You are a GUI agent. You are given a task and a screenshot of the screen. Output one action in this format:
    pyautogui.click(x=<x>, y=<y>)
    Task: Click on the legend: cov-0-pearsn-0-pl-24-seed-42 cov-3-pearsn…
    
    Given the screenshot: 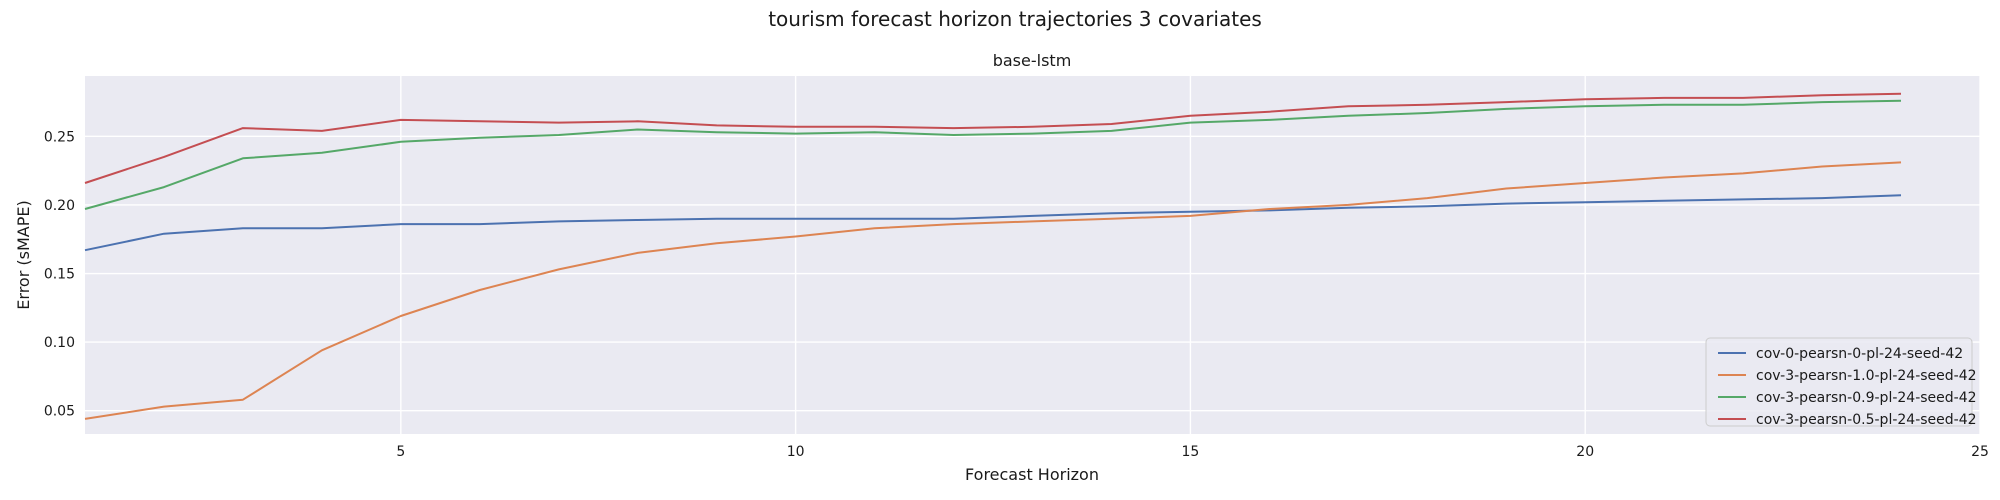 What is the action you would take?
    pyautogui.click(x=1841, y=382)
    